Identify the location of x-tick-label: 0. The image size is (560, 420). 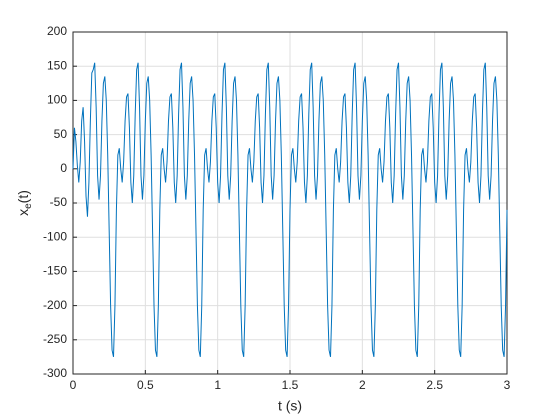
(73, 385).